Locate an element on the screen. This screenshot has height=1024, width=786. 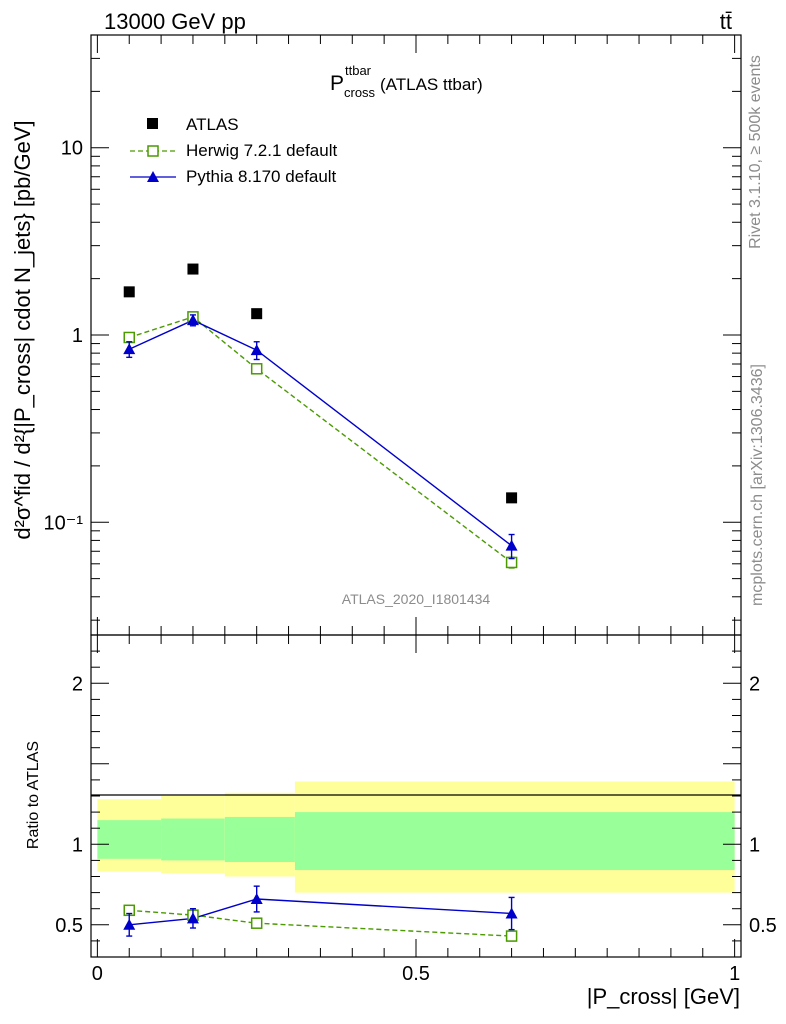
mcplots-label: mcplots.cern.ch [arXiv:1306.3436] is located at coordinates (757, 485).